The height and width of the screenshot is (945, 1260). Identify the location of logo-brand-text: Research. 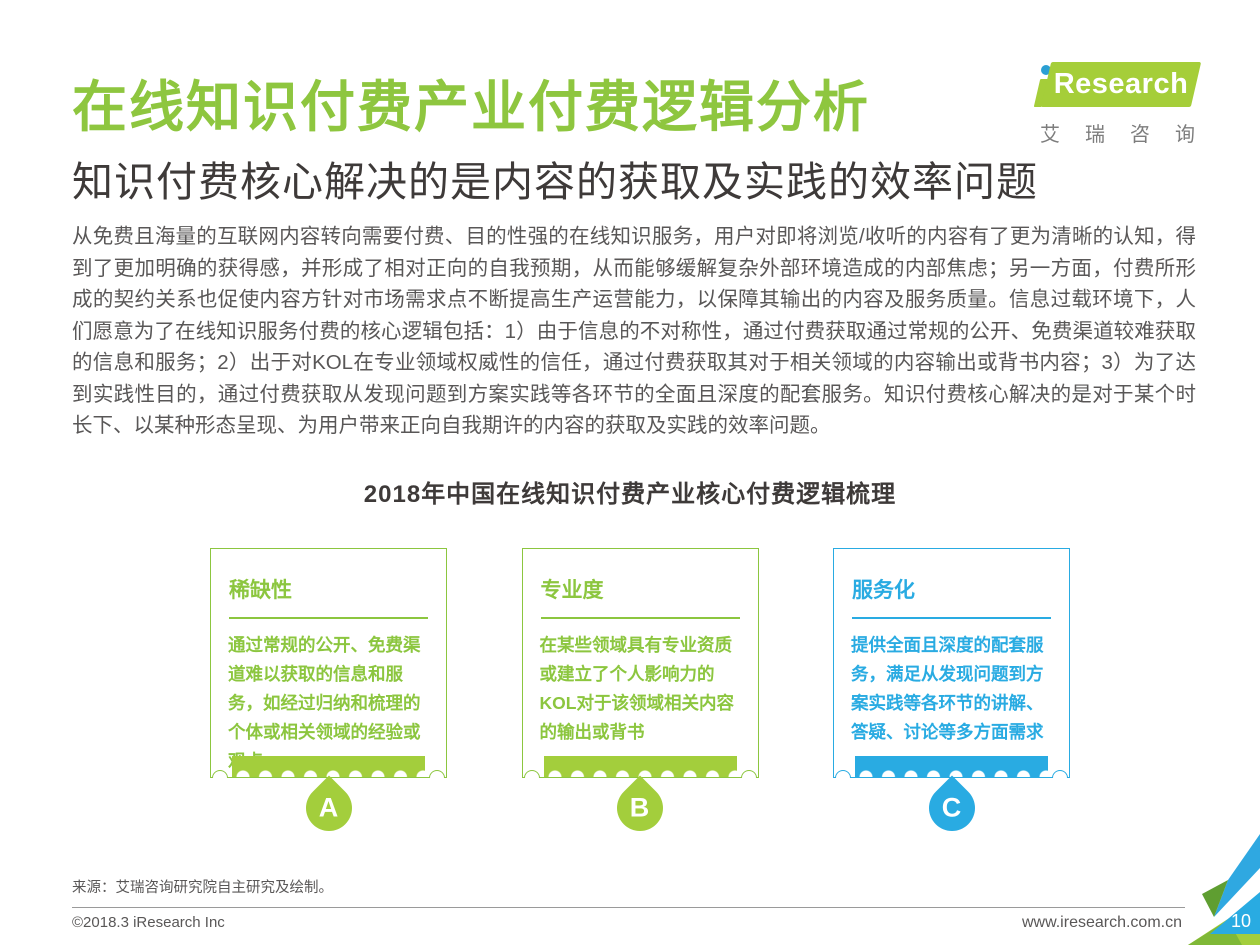
(1121, 84).